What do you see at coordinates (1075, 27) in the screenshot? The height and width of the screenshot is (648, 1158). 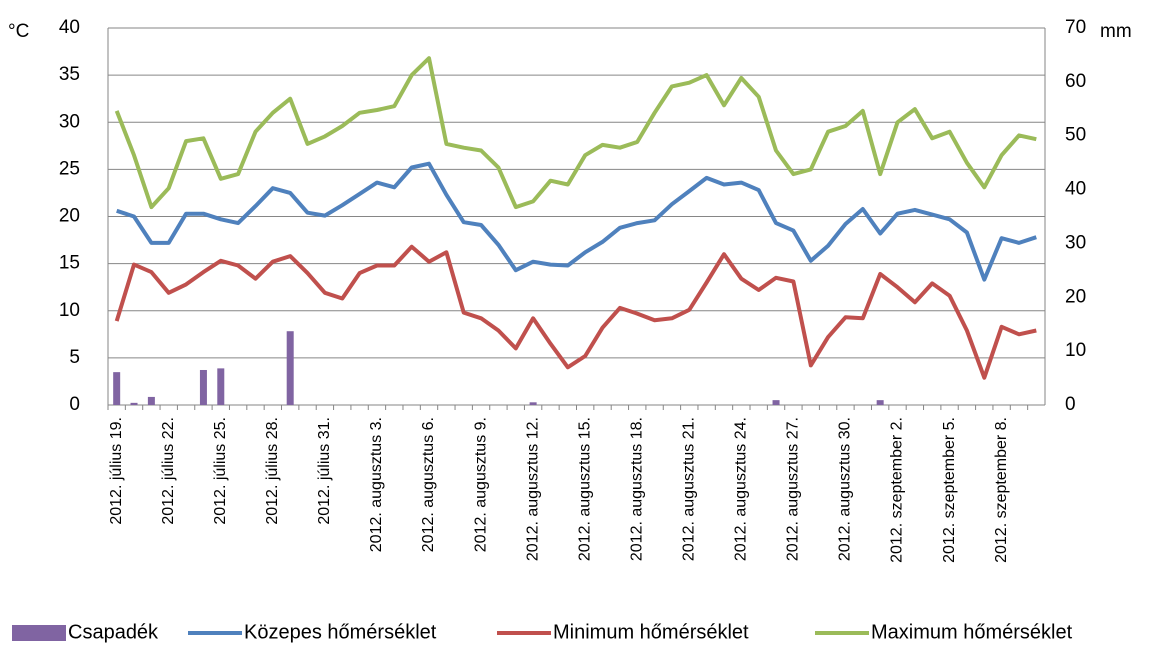 I see `y2-tick-label: 70` at bounding box center [1075, 27].